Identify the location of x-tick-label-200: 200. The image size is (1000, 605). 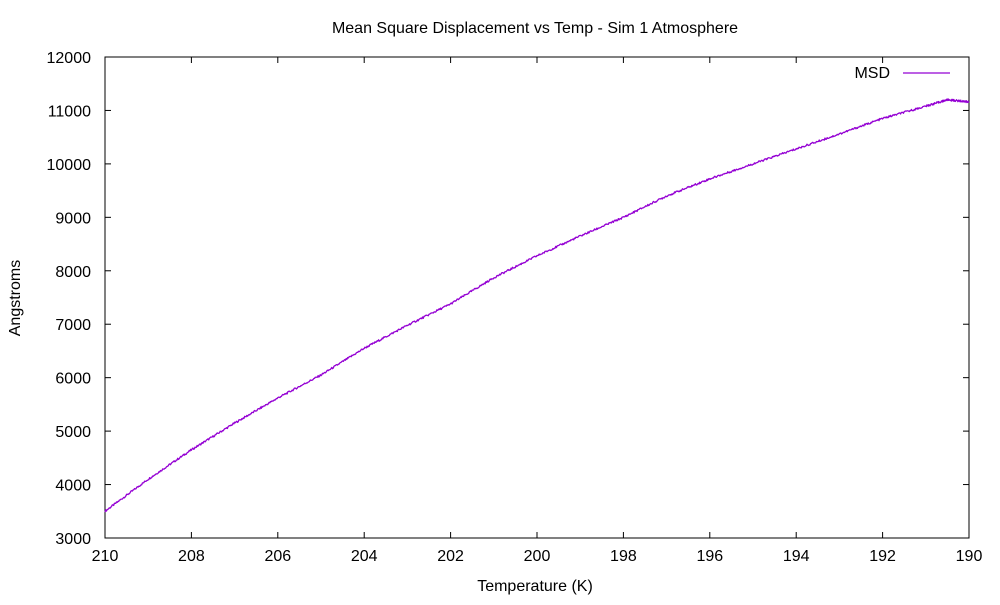
(537, 556).